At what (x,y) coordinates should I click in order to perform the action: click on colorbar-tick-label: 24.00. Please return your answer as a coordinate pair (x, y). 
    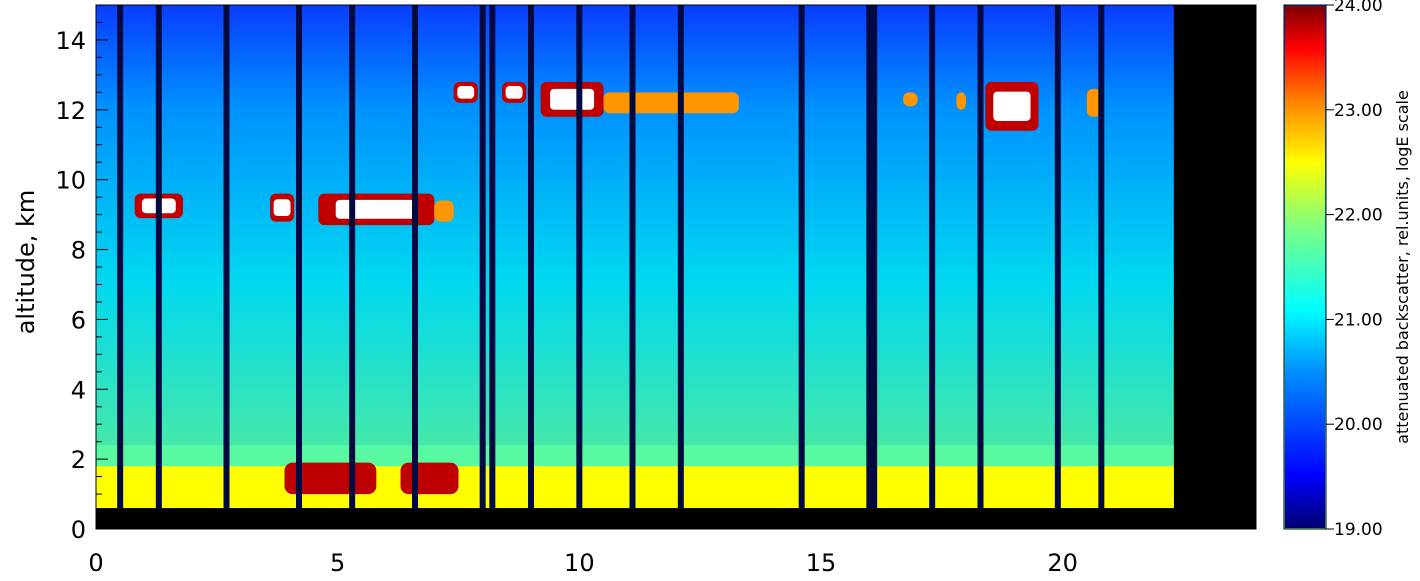
    Looking at the image, I should click on (1358, 8).